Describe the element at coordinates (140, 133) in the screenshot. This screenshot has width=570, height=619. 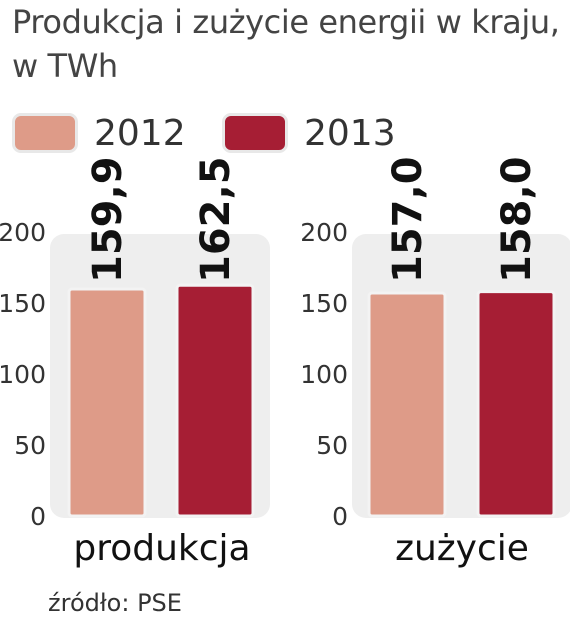
I see `legend-label-2012: 2012` at that location.